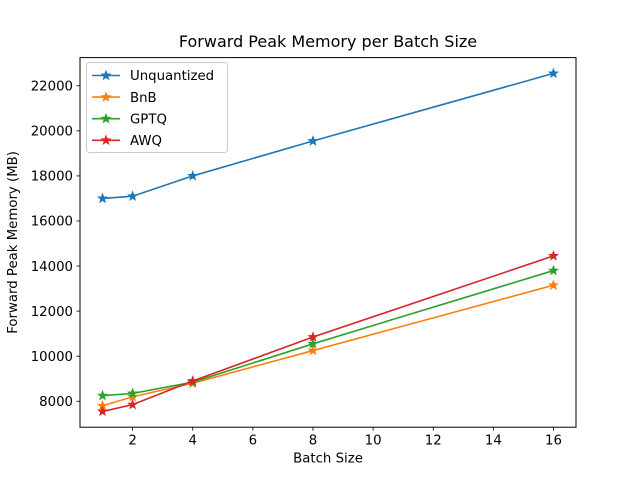 The height and width of the screenshot is (480, 640). Describe the element at coordinates (52, 267) in the screenshot. I see `y-tick-label: 14000` at that location.